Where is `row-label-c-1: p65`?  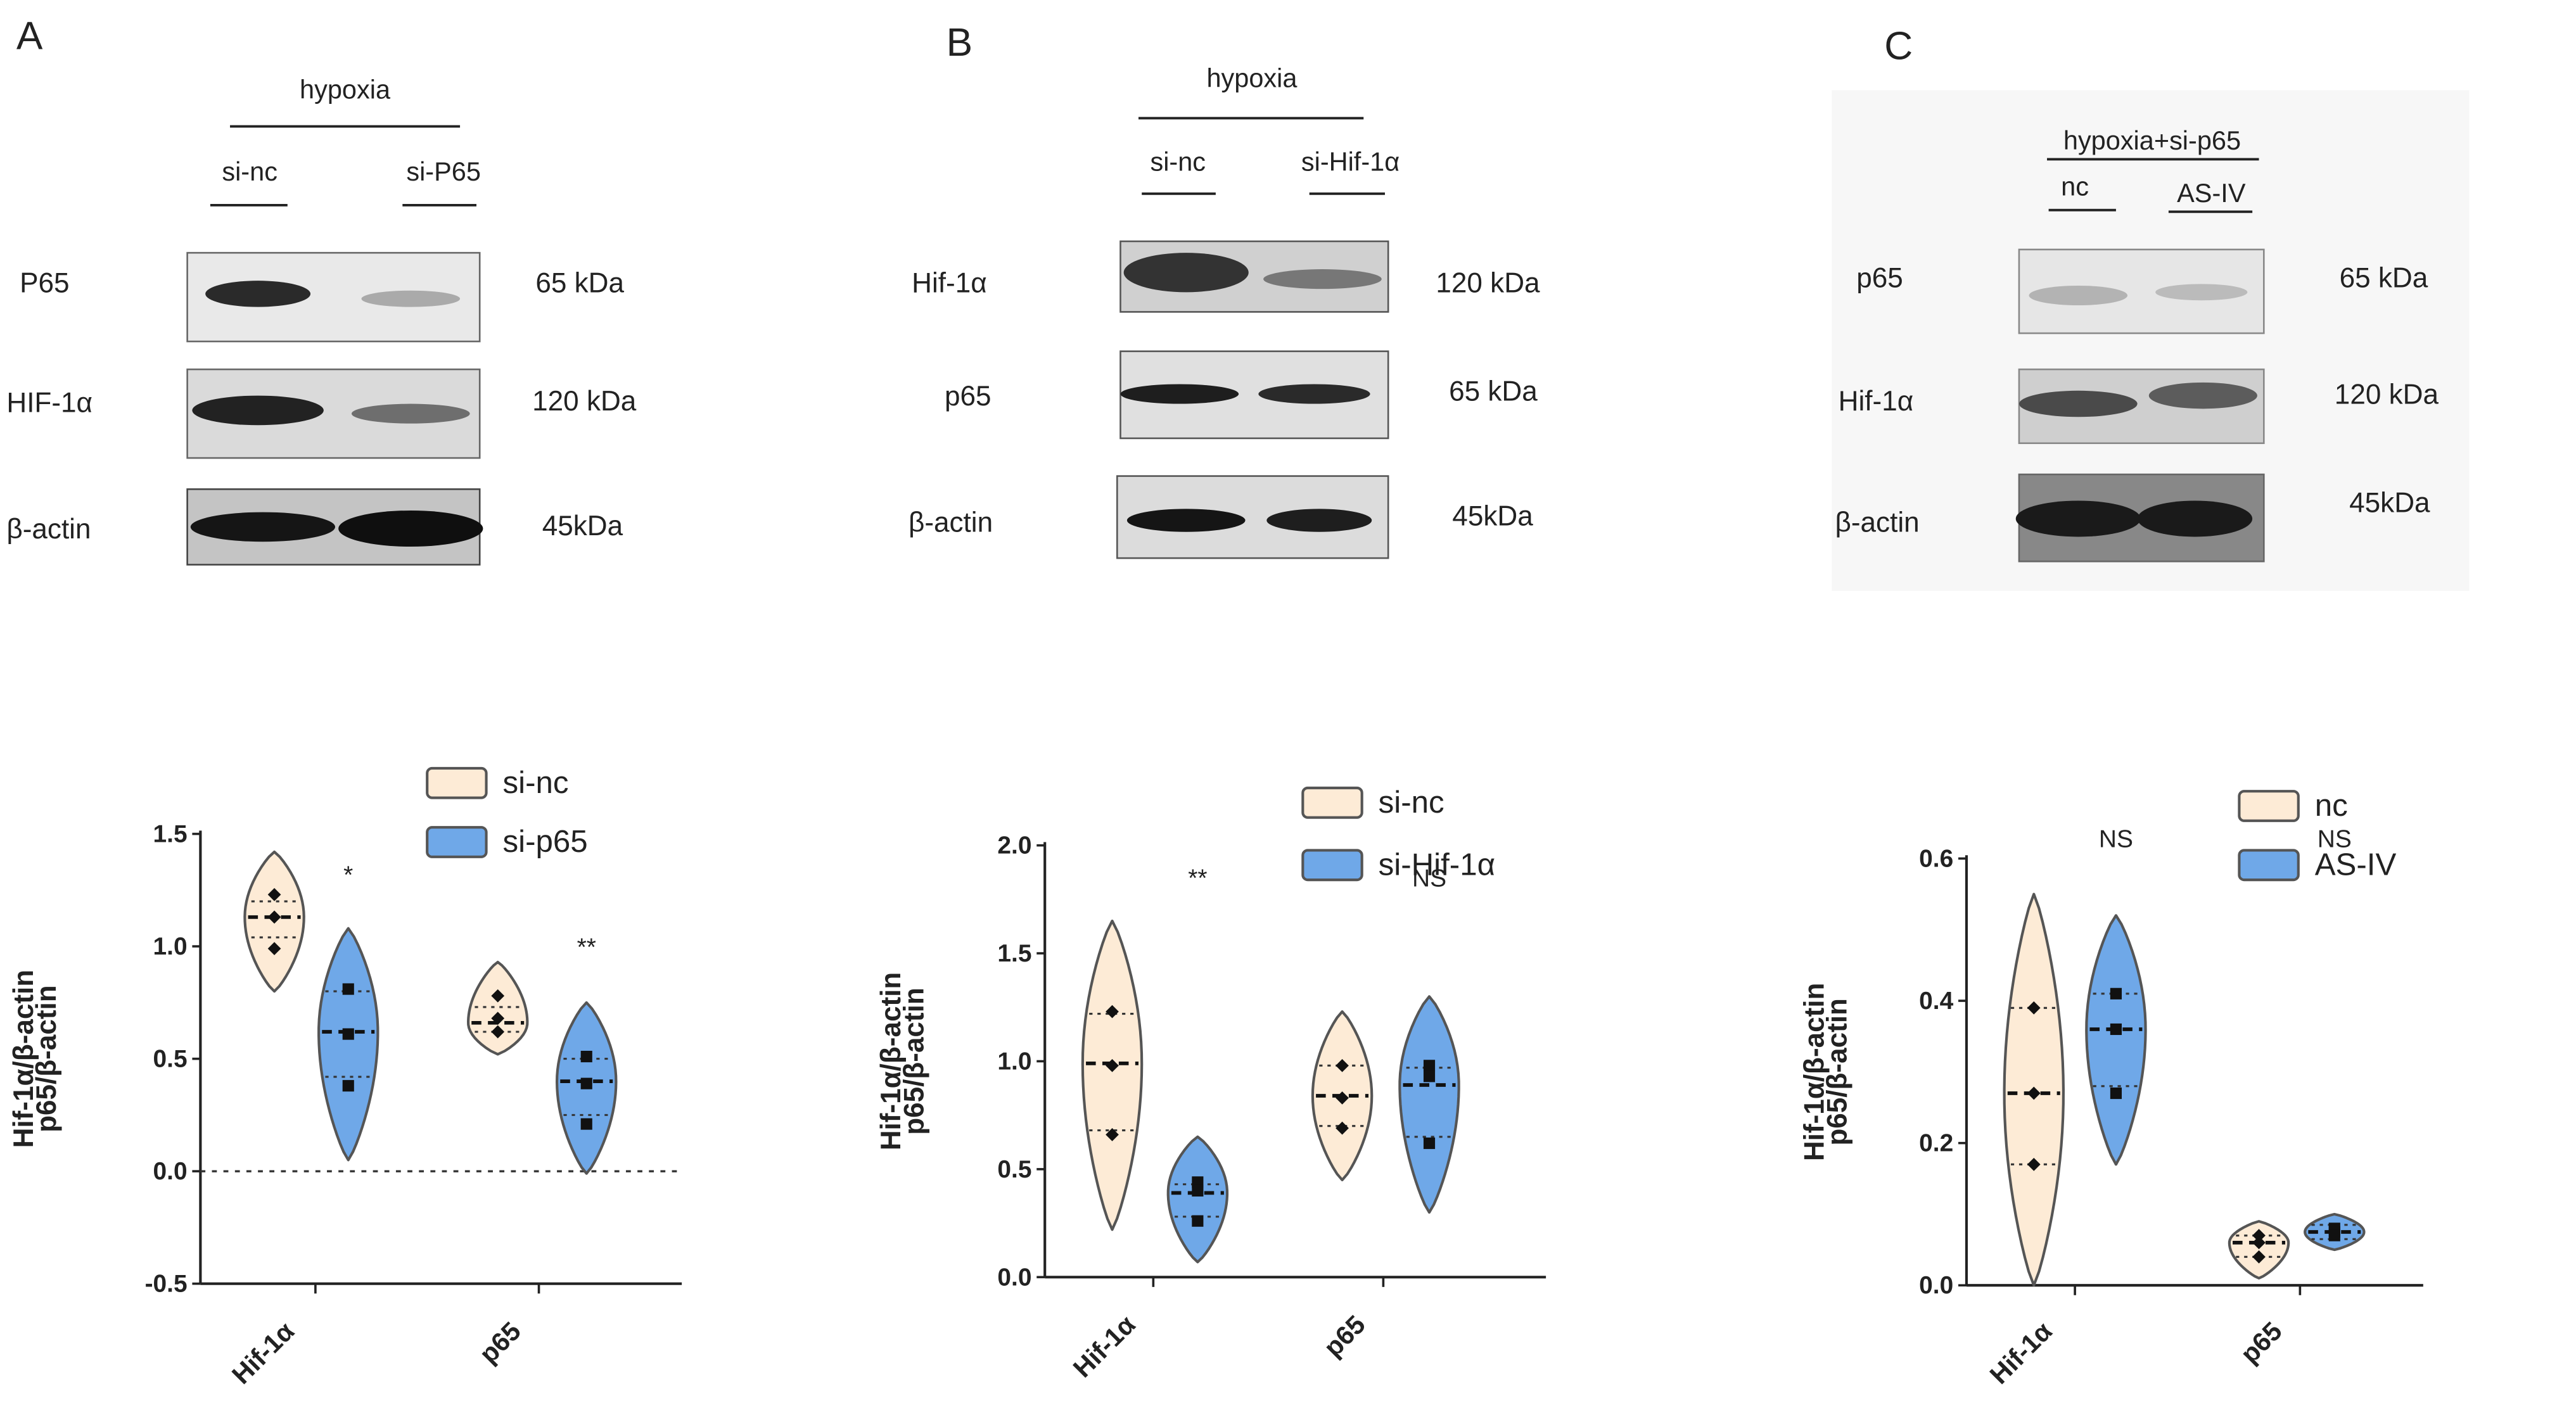 row-label-c-1: p65 is located at coordinates (1879, 278).